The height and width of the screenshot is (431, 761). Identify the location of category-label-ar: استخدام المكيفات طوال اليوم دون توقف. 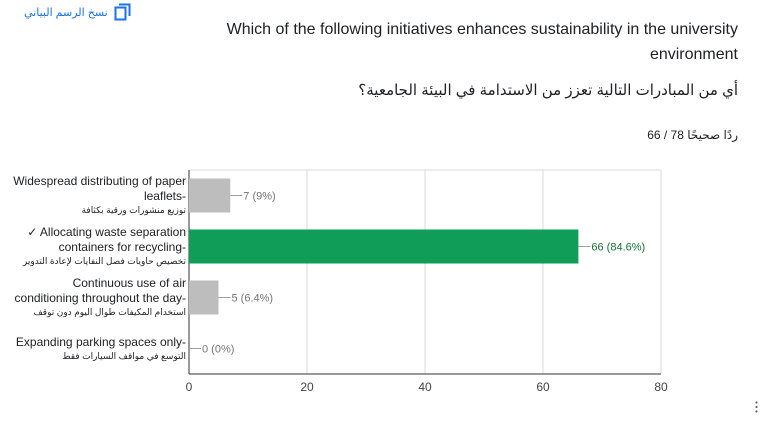
(109, 312).